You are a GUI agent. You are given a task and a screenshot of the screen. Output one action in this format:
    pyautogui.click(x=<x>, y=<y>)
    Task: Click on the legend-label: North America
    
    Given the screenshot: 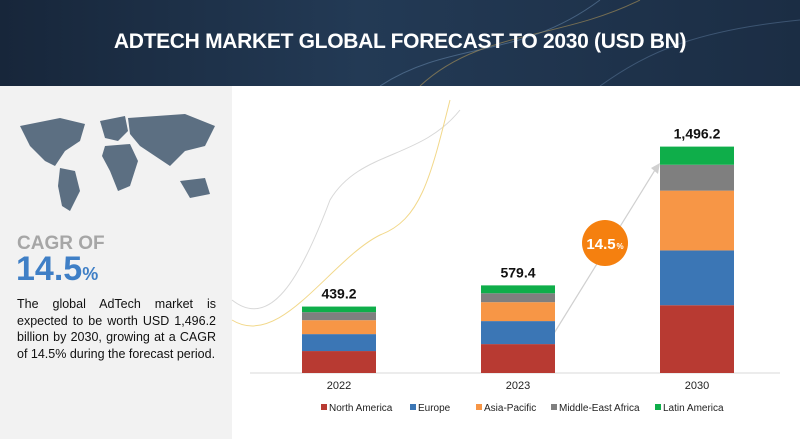 What is the action you would take?
    pyautogui.click(x=361, y=408)
    